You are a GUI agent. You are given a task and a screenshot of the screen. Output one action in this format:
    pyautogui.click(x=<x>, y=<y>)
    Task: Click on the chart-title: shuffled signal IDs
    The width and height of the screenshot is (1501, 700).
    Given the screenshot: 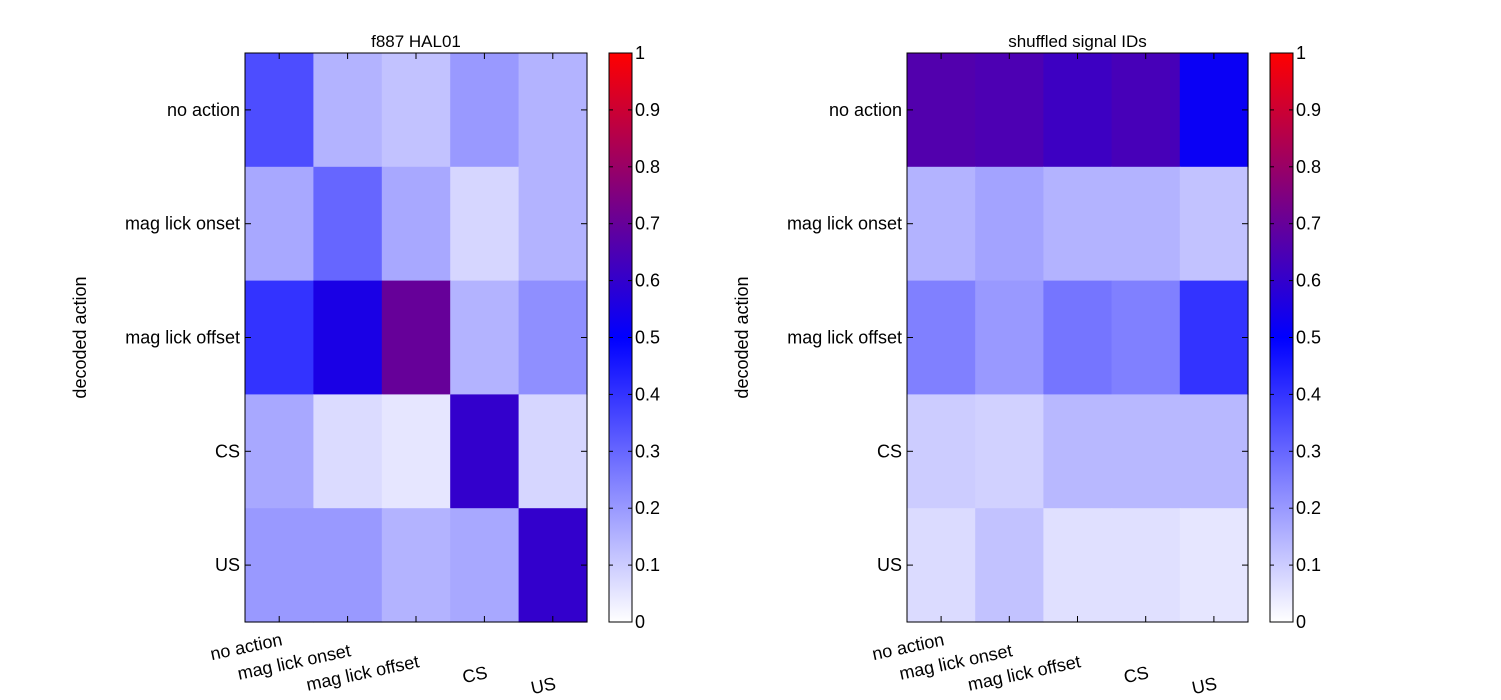 What is the action you would take?
    pyautogui.click(x=1077, y=41)
    